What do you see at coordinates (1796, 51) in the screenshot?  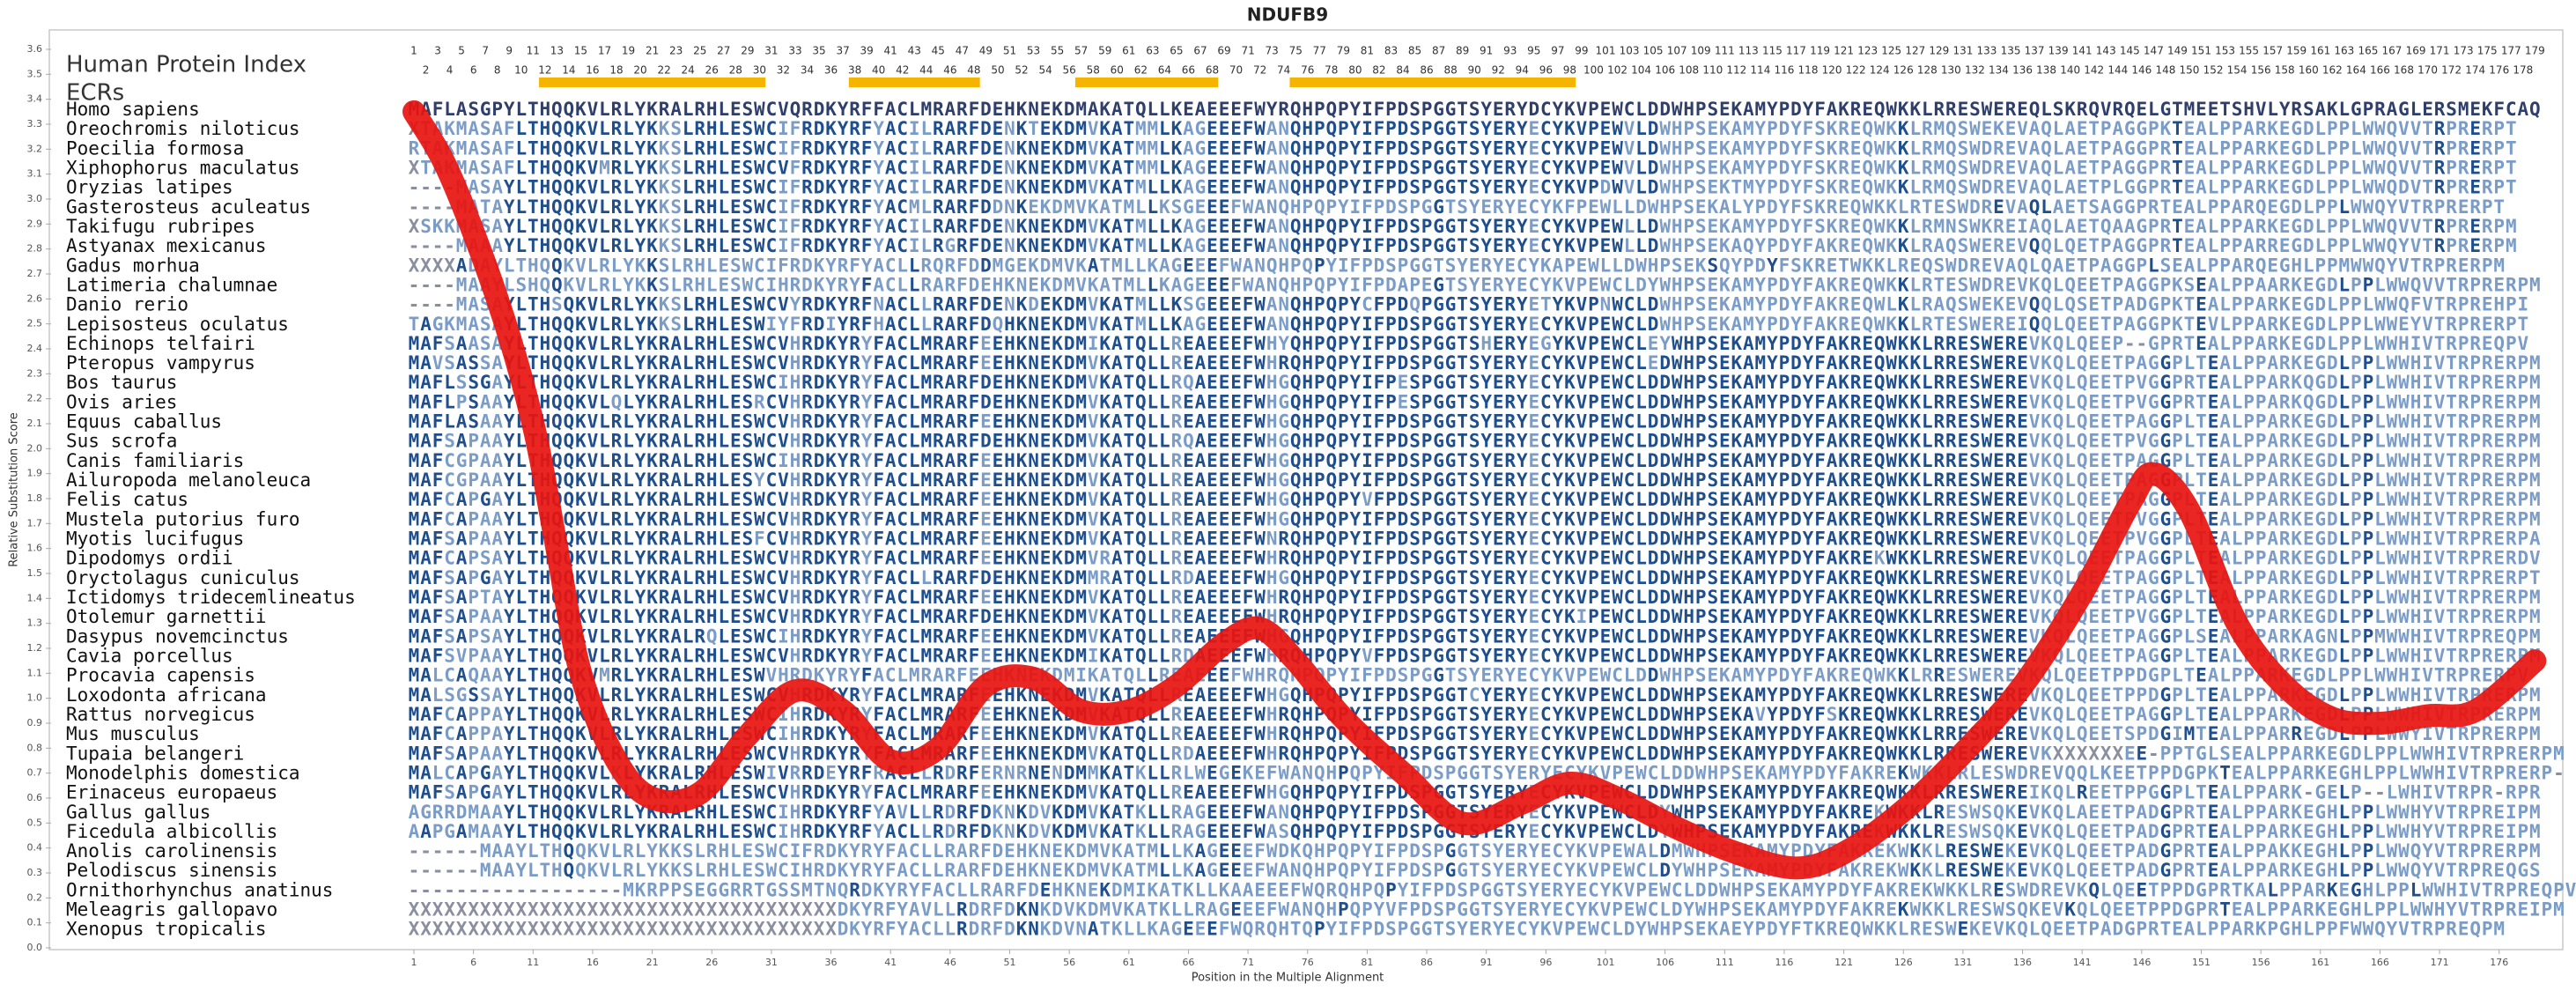 I see `index-tick-label: 117` at bounding box center [1796, 51].